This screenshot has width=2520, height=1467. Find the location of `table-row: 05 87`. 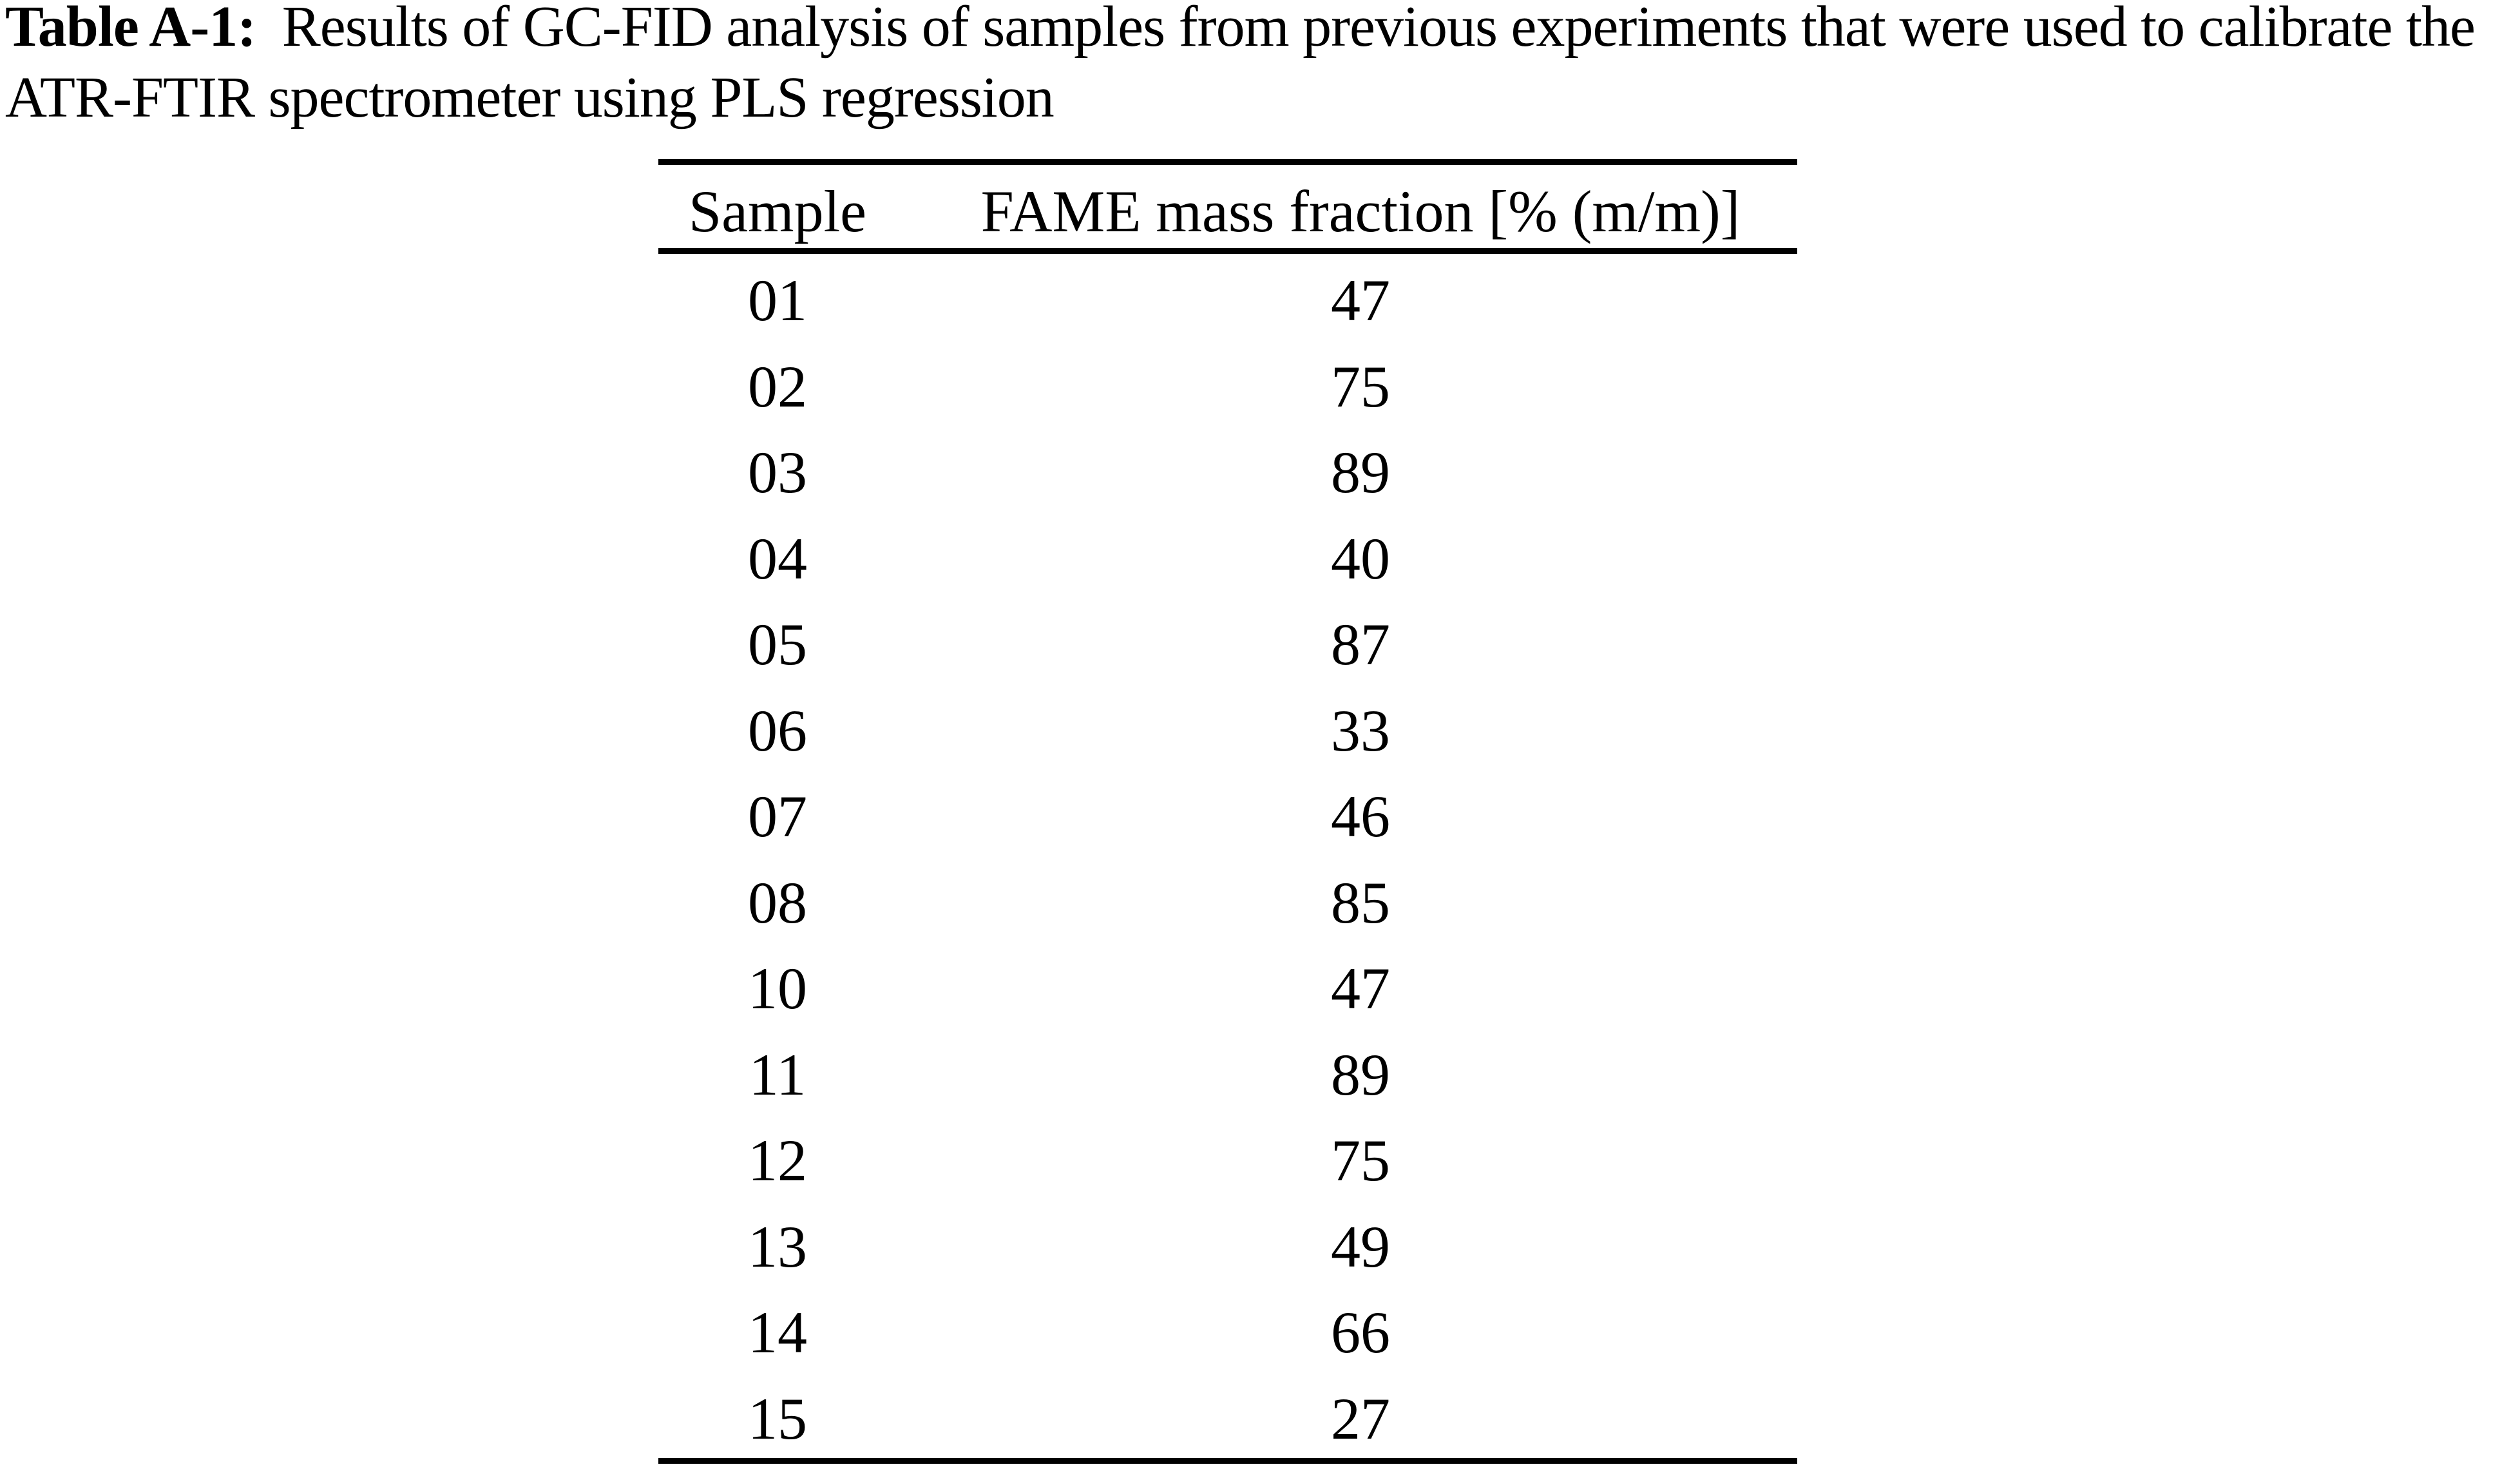

table-row: 05 87 is located at coordinates (1227, 641).